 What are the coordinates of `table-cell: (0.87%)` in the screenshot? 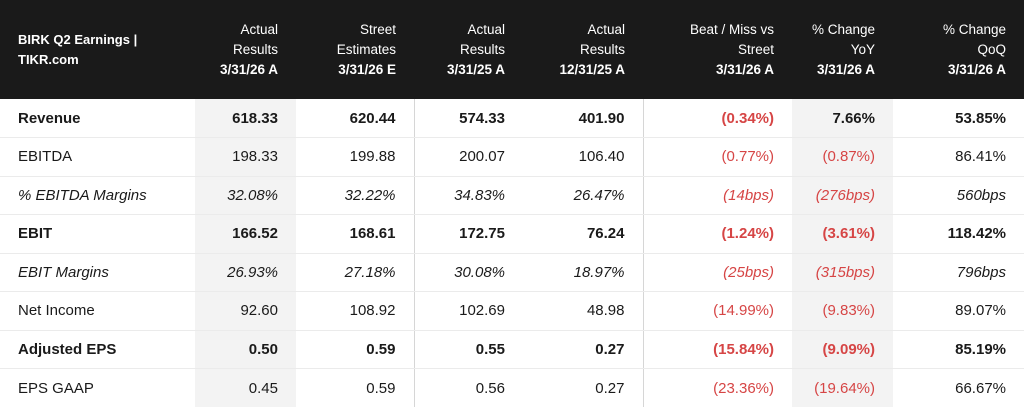 It's located at (842, 157).